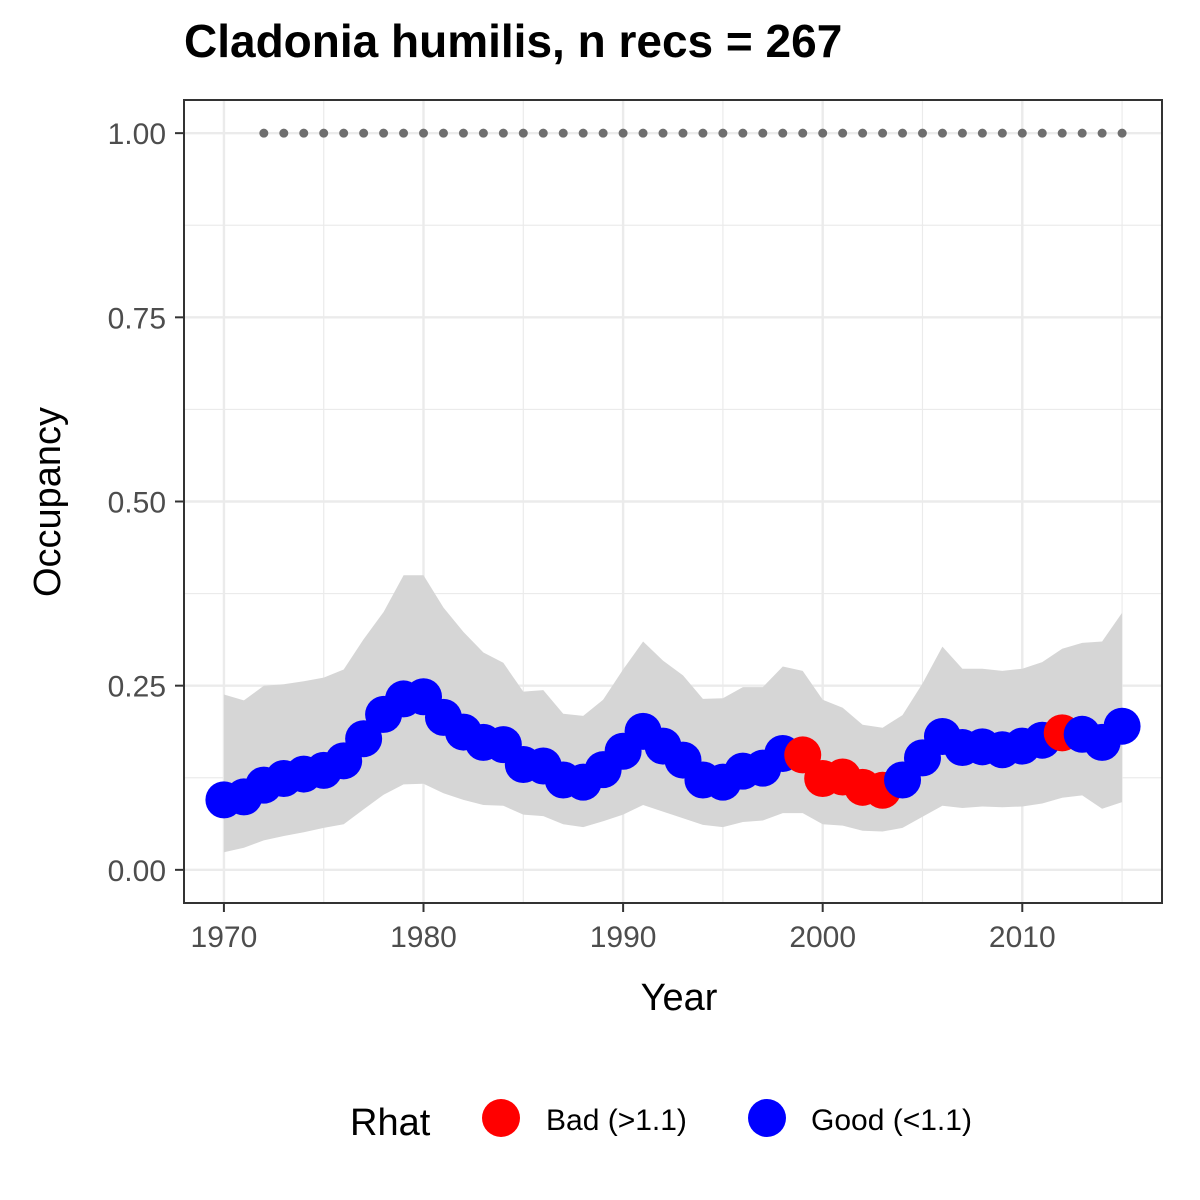 This screenshot has height=1200, width=1200. I want to click on y-tick-label: 0.25, so click(137, 687).